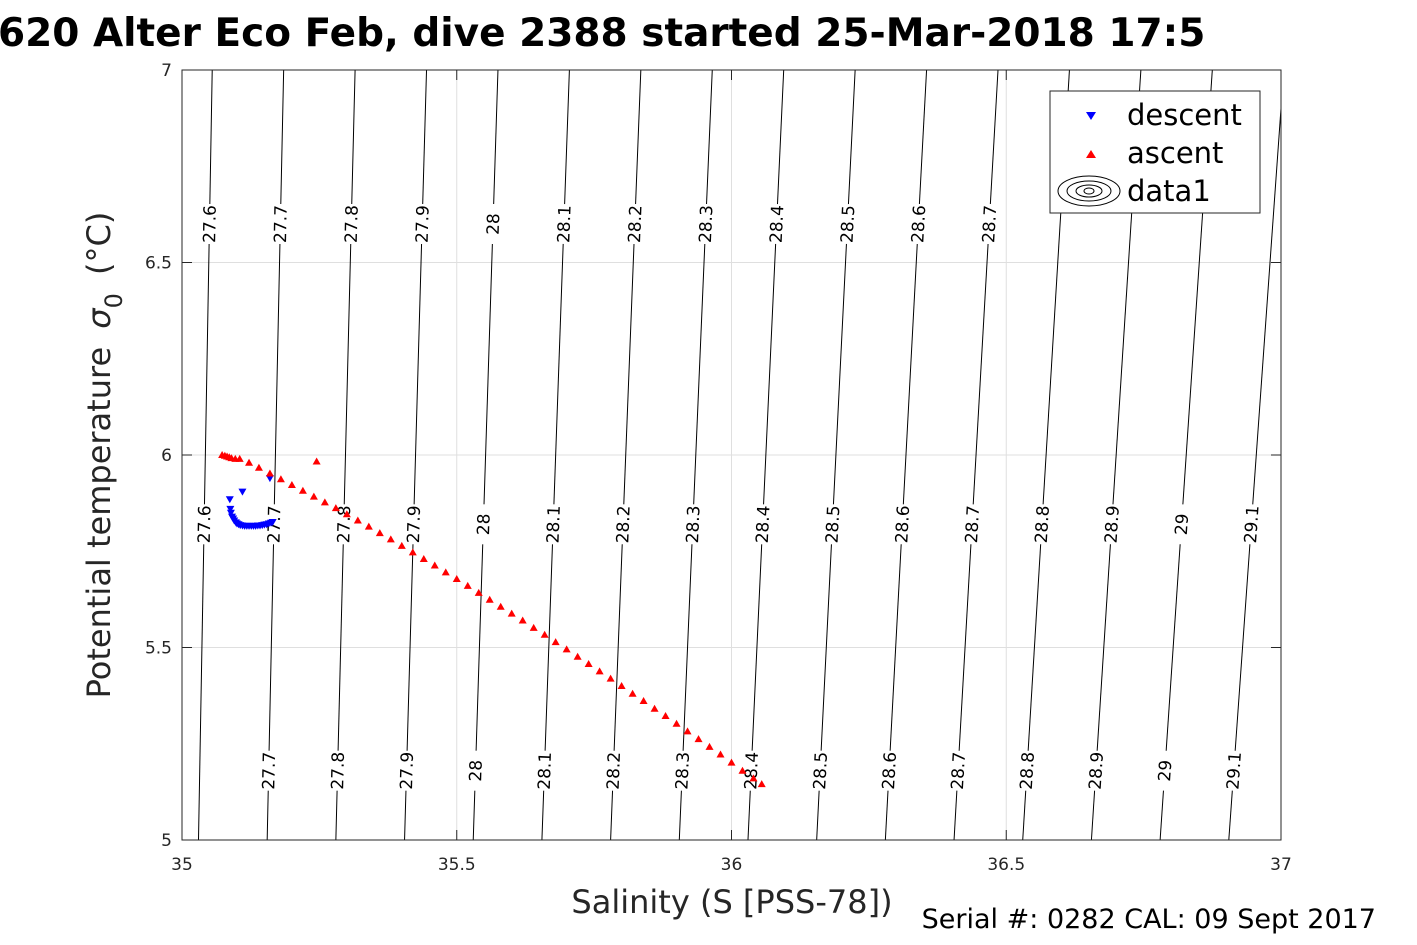 Image resolution: width=1417 pixels, height=945 pixels. I want to click on x-axis-label: Salinity (S [PSS-78]), so click(731, 902).